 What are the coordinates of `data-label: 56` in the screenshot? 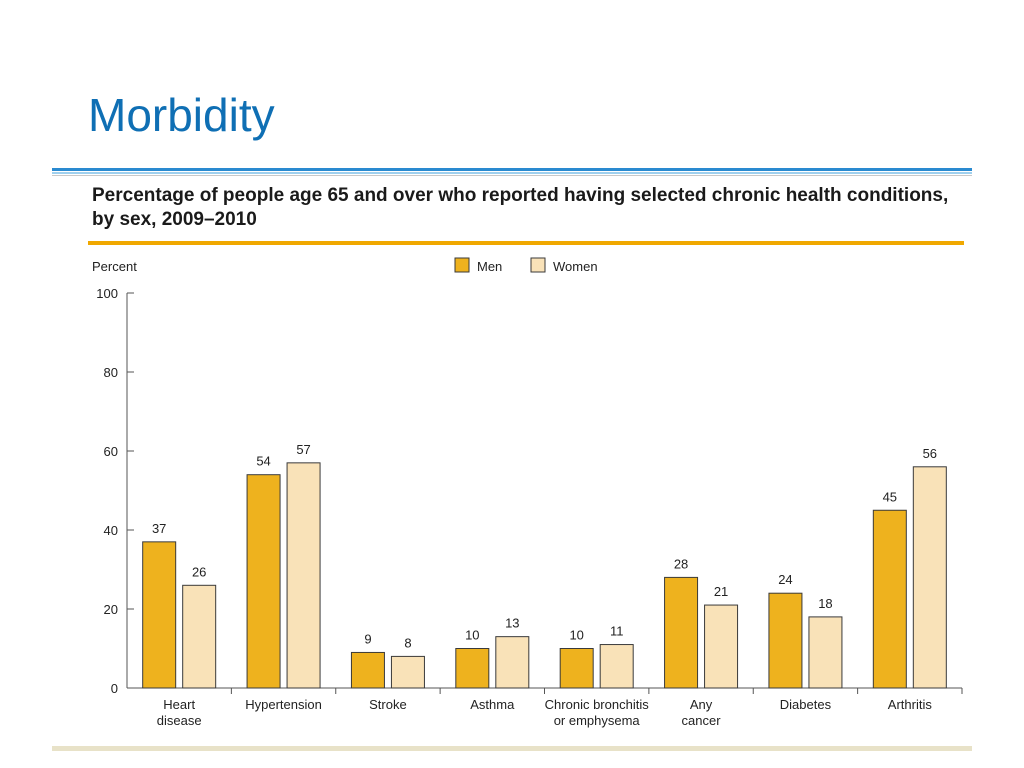 It's located at (930, 453).